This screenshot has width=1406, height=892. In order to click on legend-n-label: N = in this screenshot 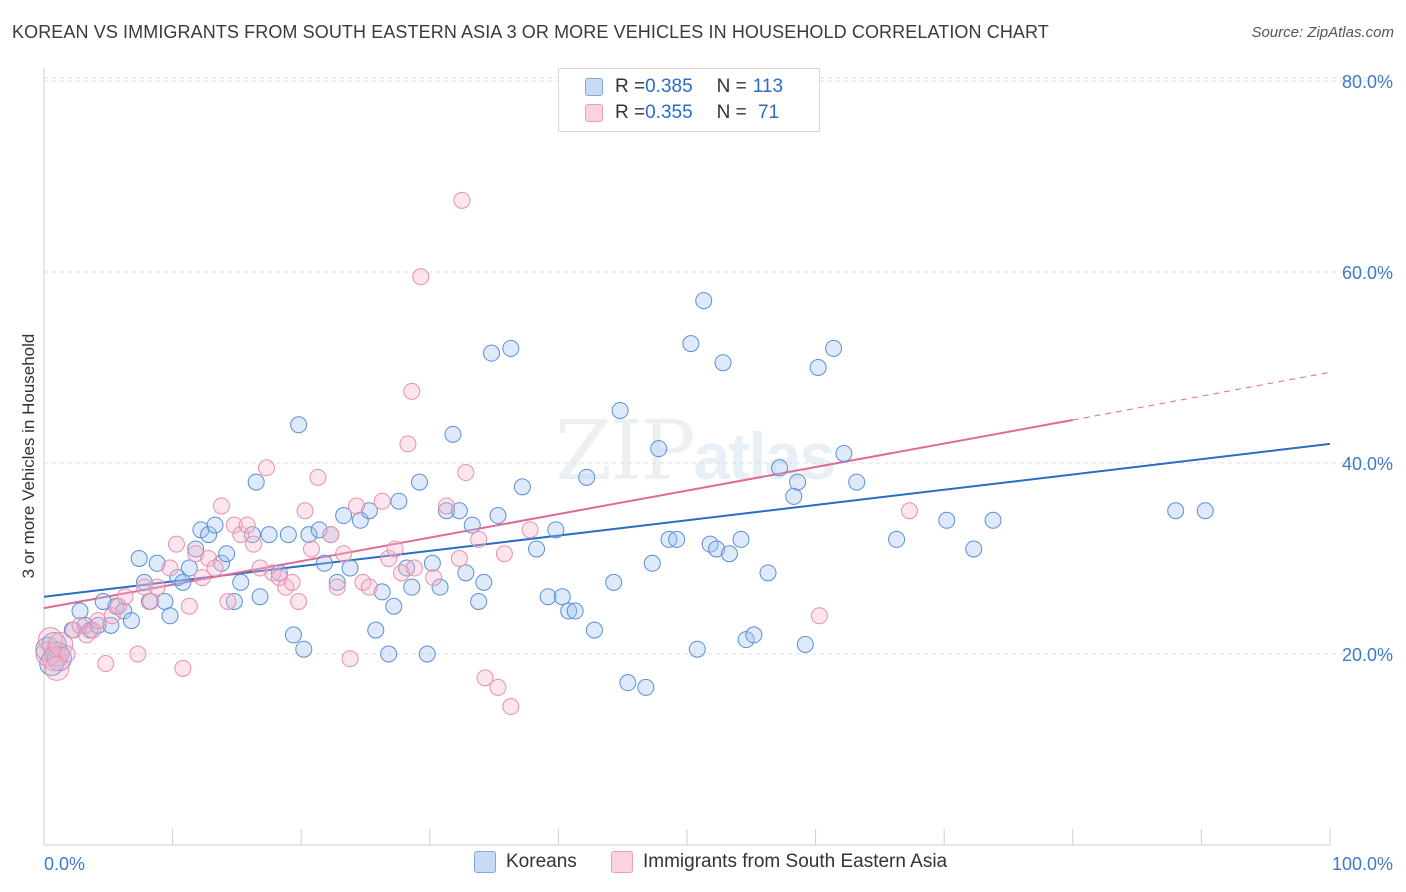, I will do `click(731, 86)`.